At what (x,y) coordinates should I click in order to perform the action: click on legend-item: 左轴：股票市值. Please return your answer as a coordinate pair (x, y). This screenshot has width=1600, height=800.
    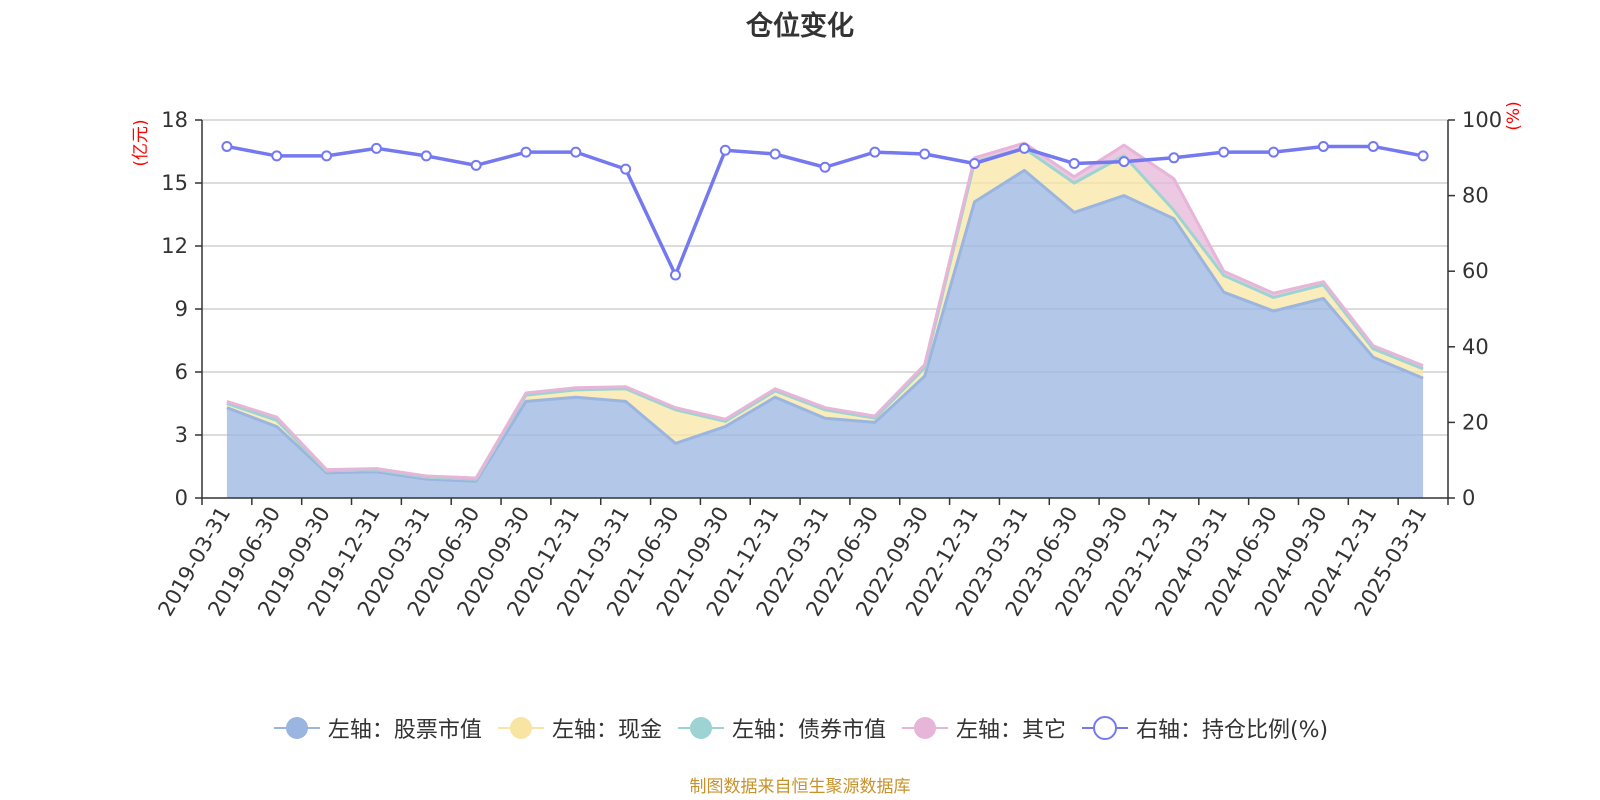
    Looking at the image, I should click on (377, 728).